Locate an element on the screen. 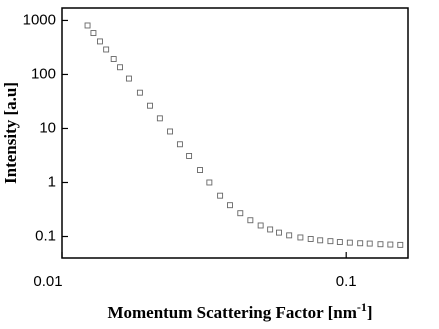  x-label-end: ] is located at coordinates (370, 312).